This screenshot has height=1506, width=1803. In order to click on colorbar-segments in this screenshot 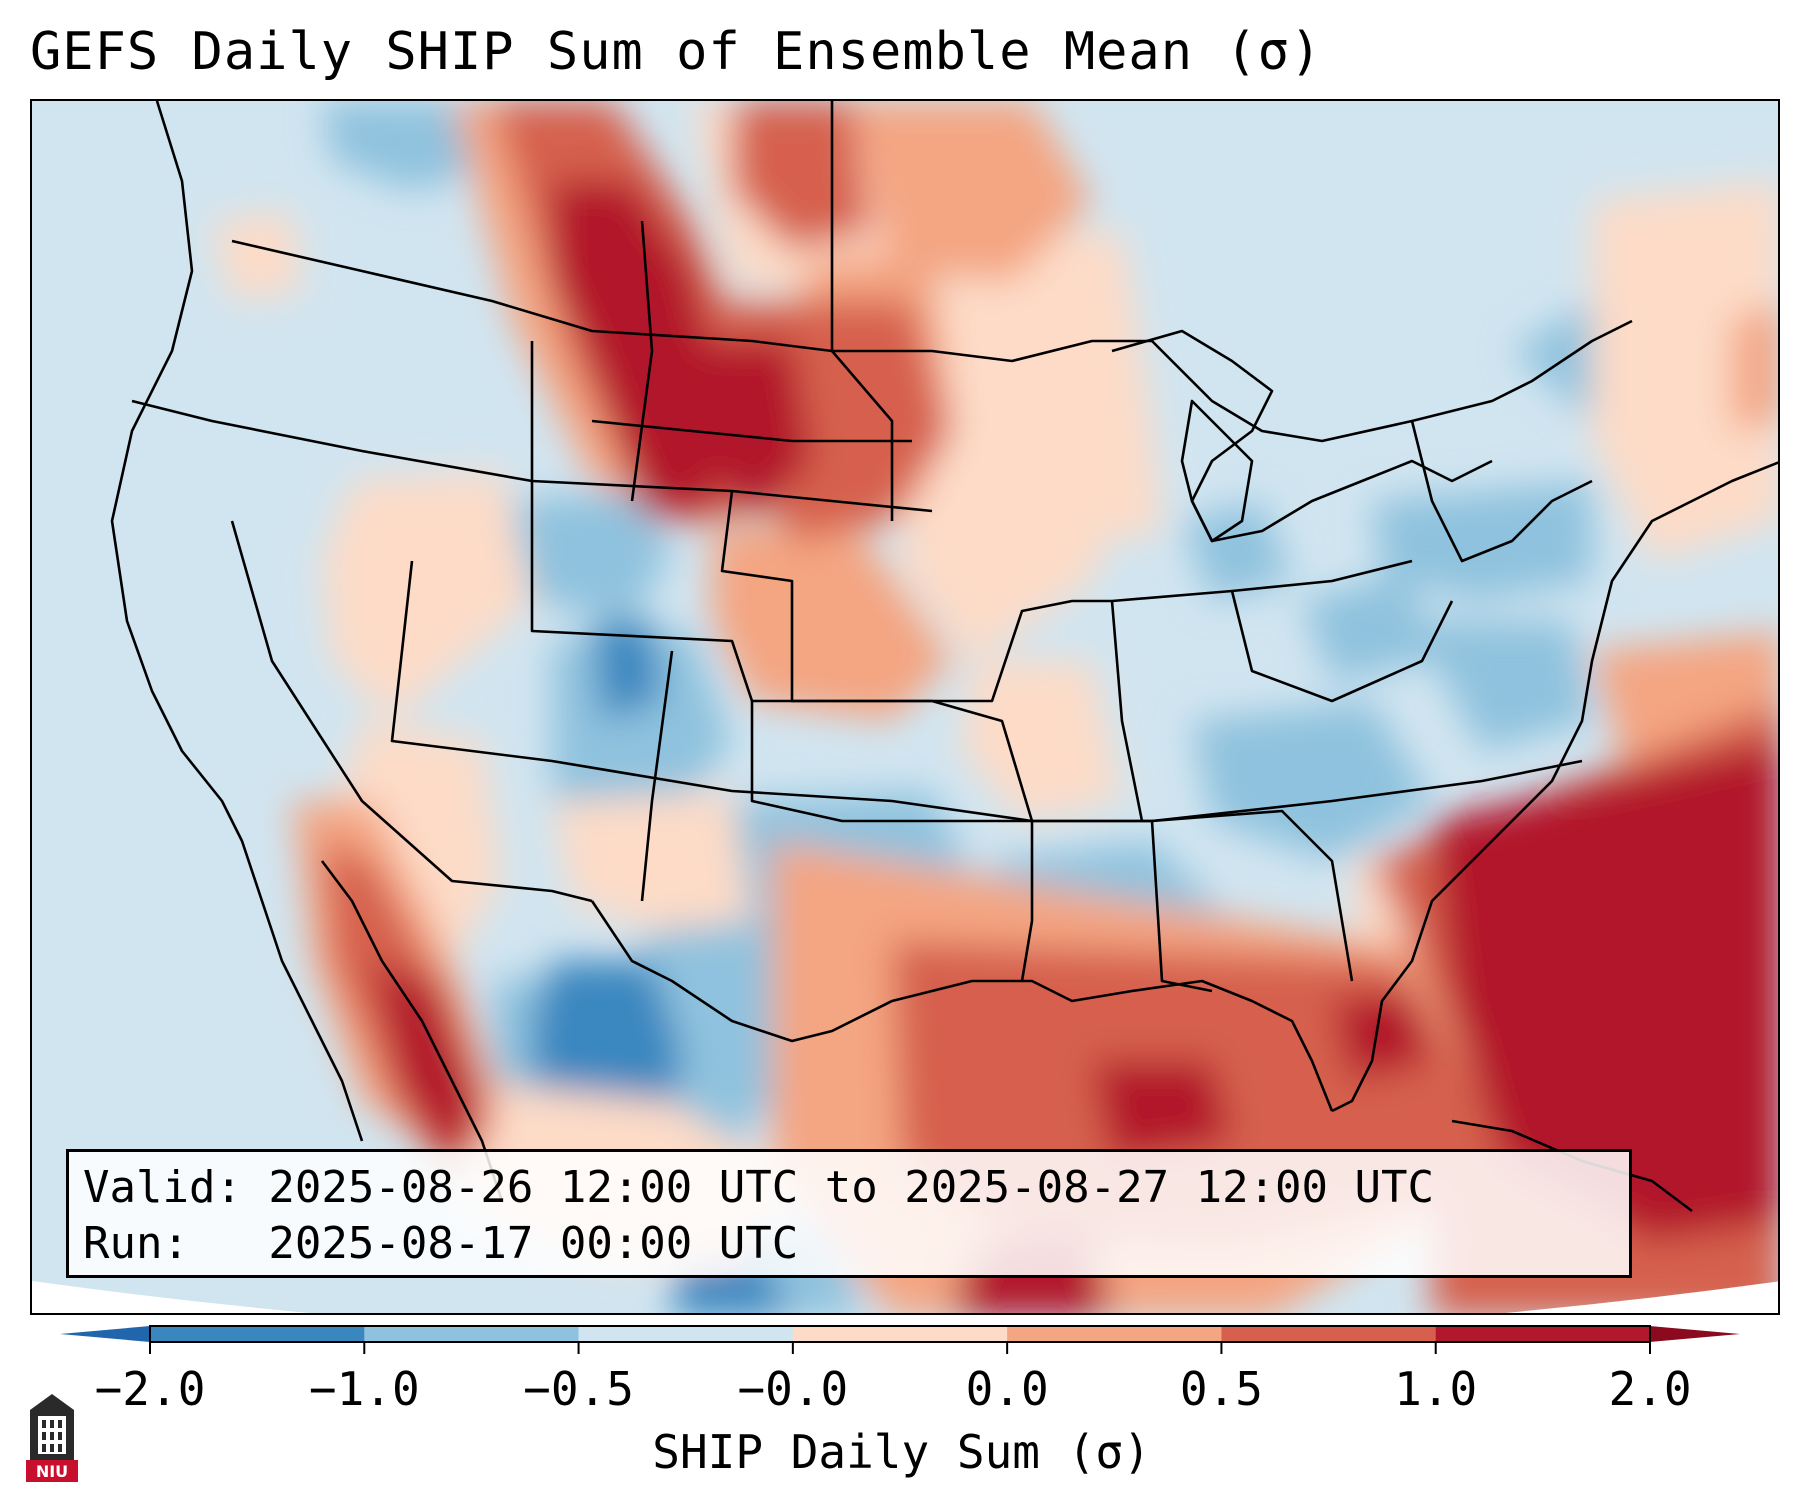, I will do `click(900, 1334)`.